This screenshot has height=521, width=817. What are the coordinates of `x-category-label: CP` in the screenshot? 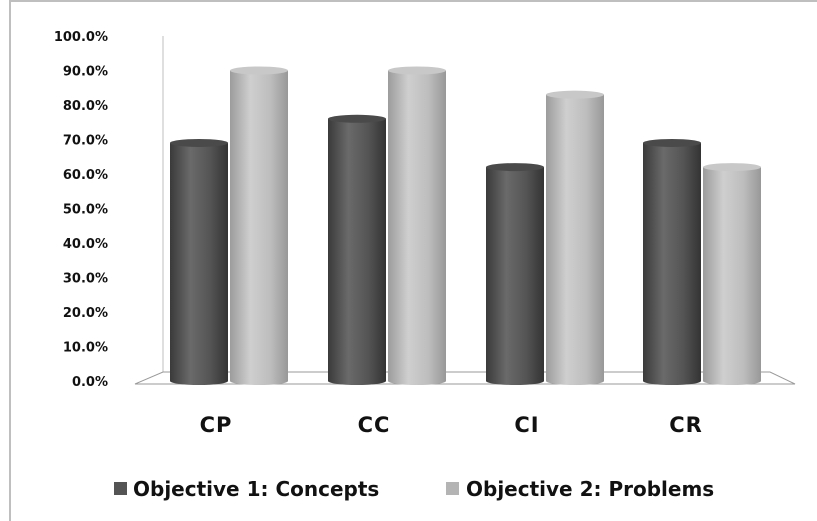 It's located at (216, 425).